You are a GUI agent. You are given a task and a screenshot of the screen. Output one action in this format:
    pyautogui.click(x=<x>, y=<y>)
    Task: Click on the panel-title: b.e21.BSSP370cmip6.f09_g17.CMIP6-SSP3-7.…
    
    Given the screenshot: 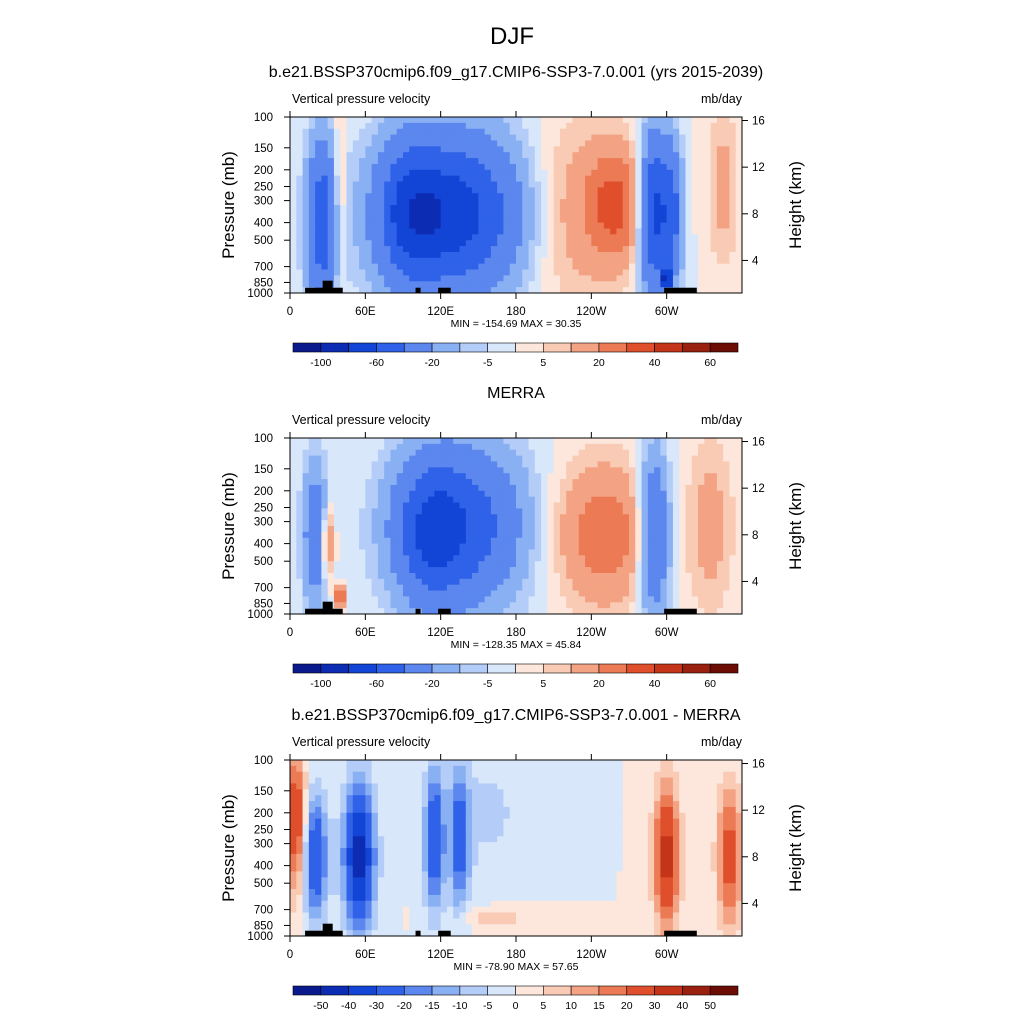 What is the action you would take?
    pyautogui.click(x=516, y=72)
    